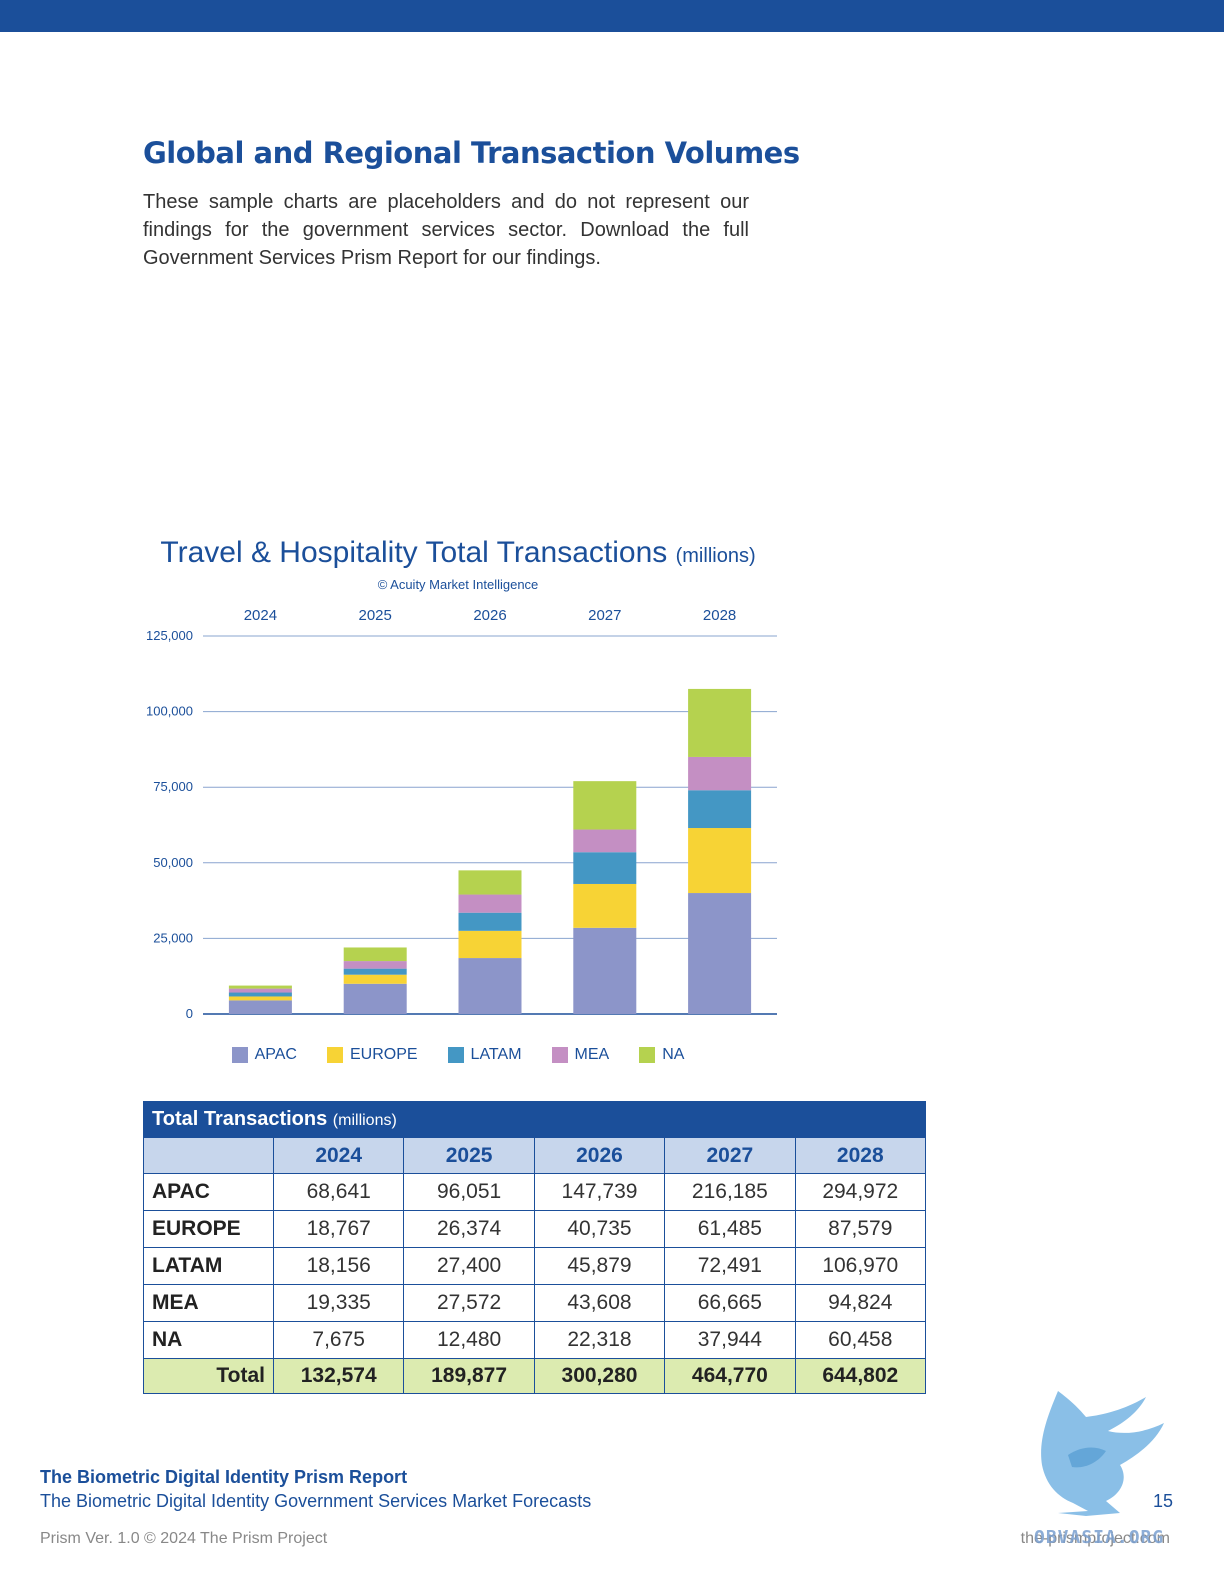 This screenshot has width=1224, height=1584. What do you see at coordinates (860, 1303) in the screenshot?
I see `table-cell: 94,824` at bounding box center [860, 1303].